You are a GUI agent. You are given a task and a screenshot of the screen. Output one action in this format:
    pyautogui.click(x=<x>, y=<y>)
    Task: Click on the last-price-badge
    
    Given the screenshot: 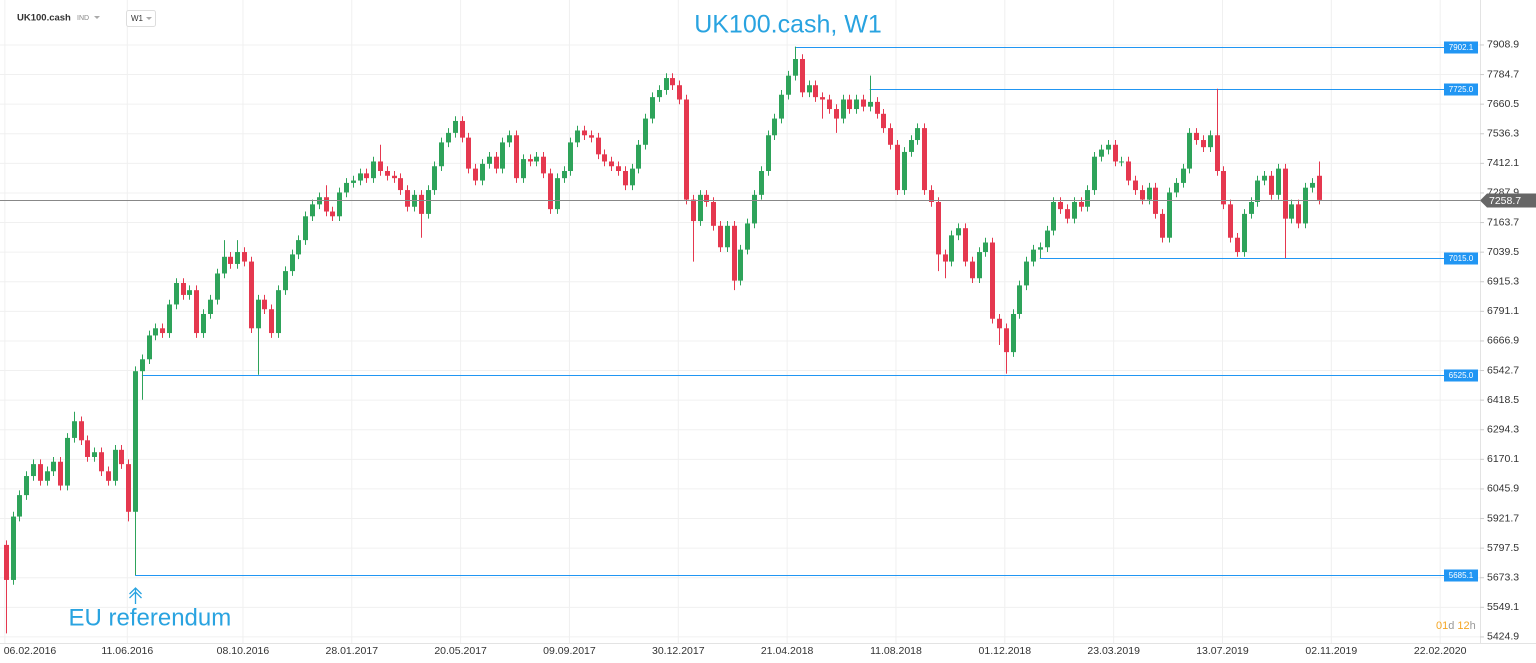 What is the action you would take?
    pyautogui.click(x=1508, y=200)
    